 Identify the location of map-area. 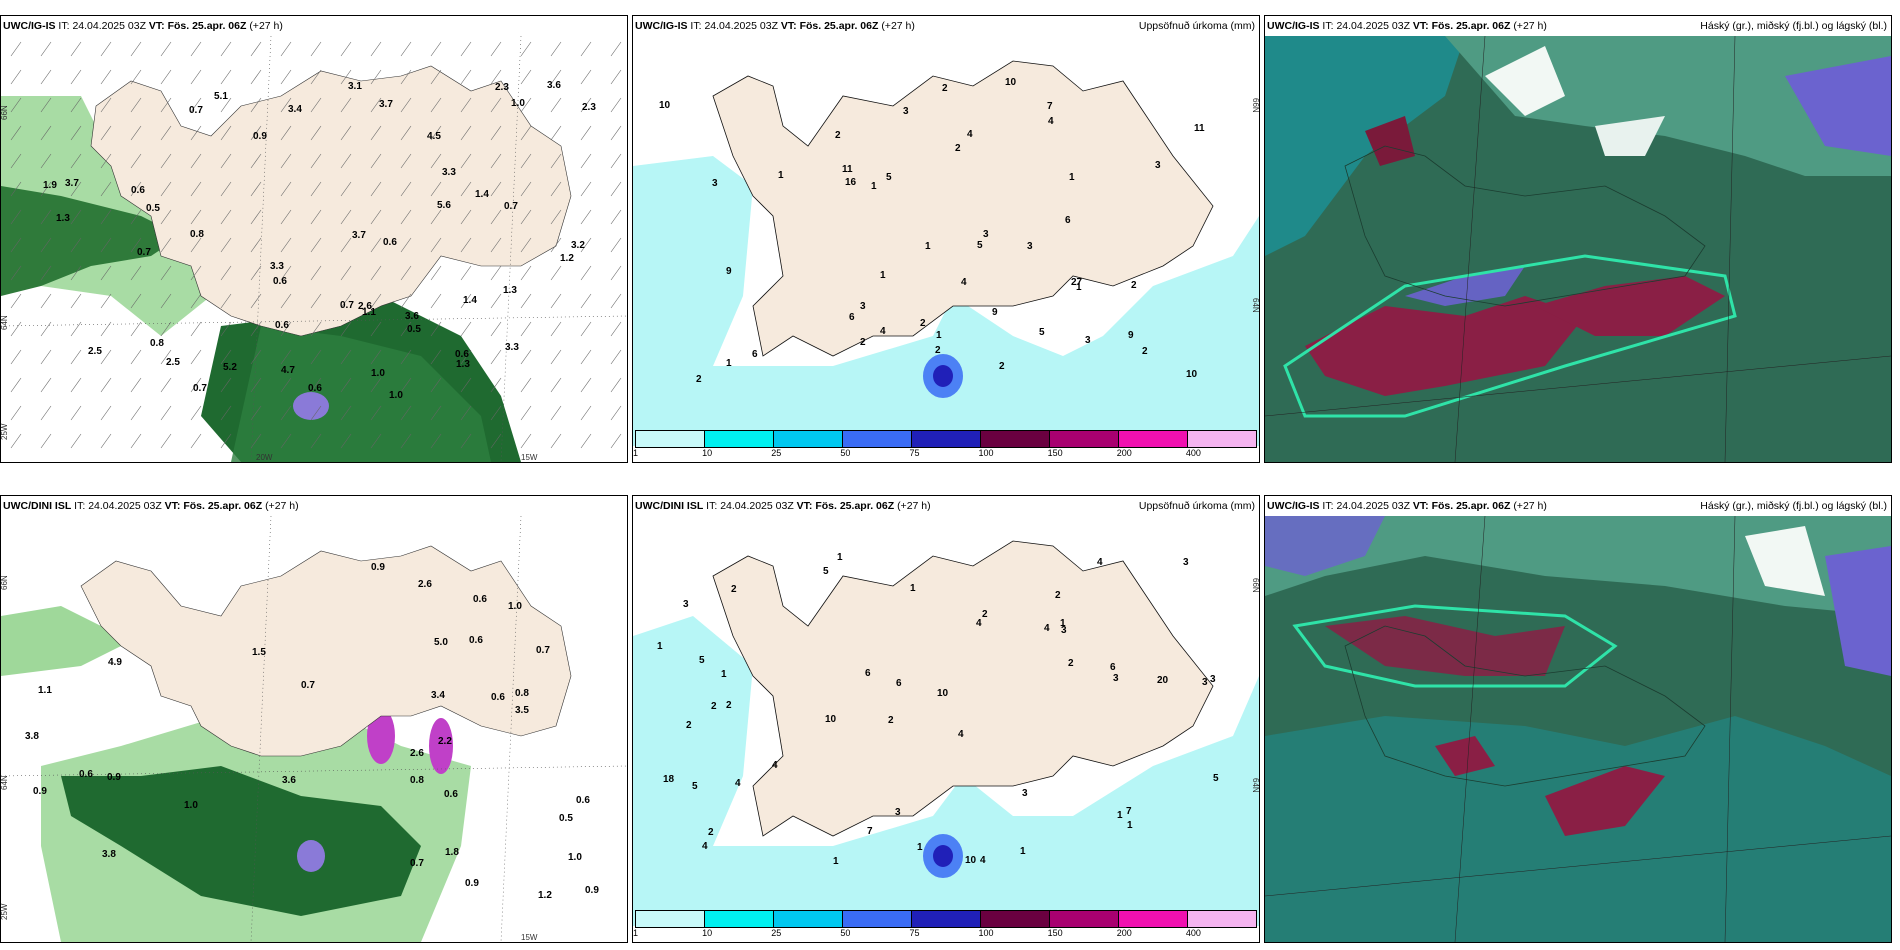
(1578, 729).